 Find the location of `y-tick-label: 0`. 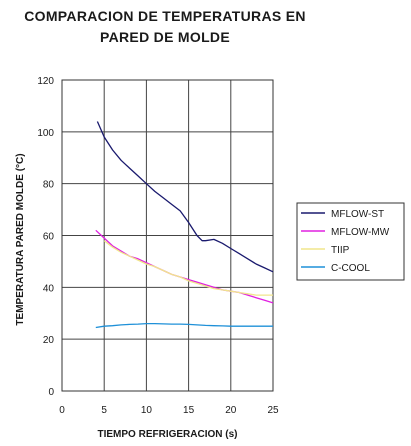

y-tick-label: 0 is located at coordinates (51, 392).